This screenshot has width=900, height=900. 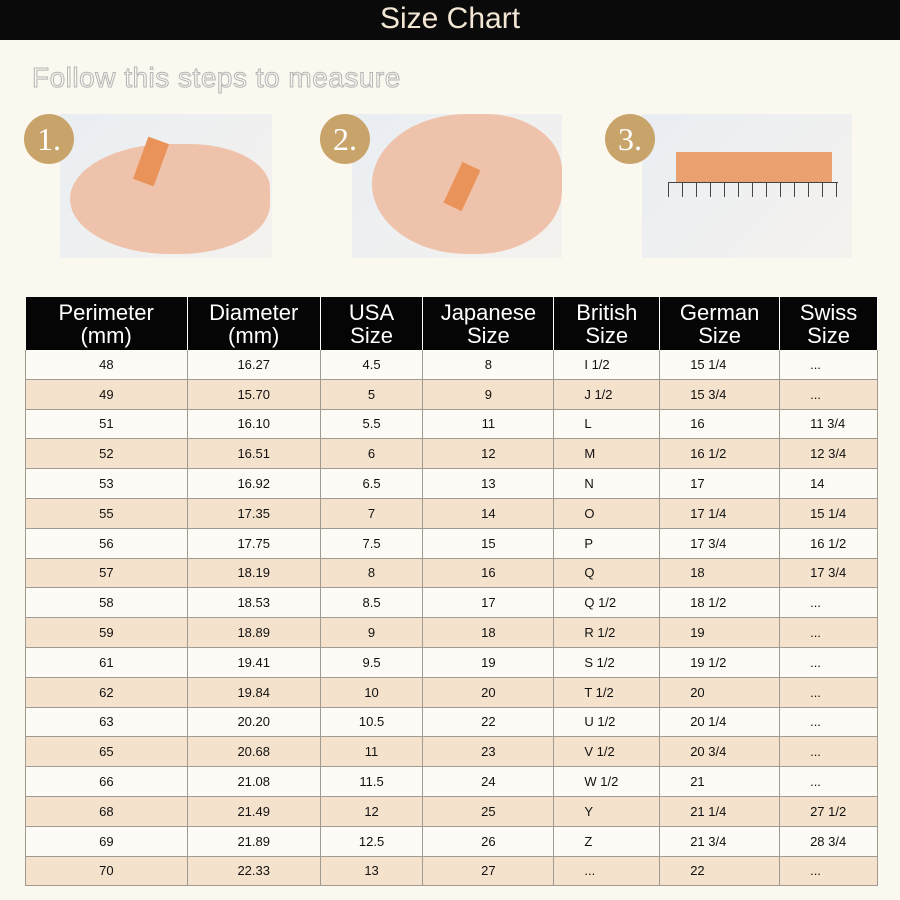 I want to click on table-cell: Q, so click(x=607, y=573).